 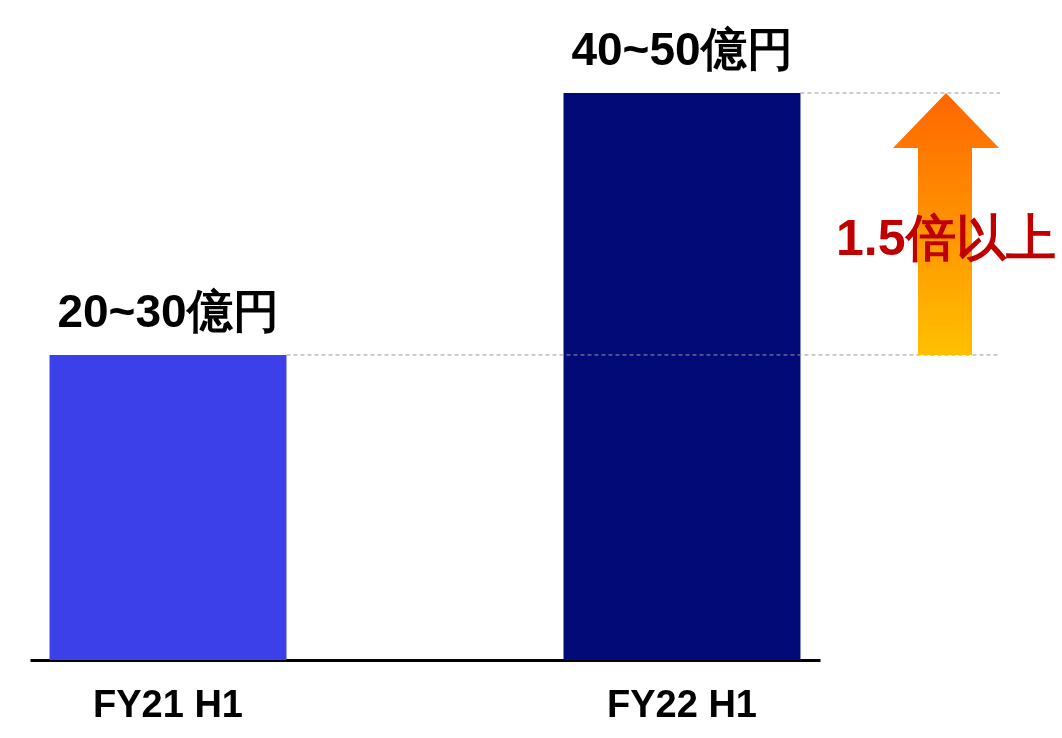 I want to click on x-tick-label: FY21 H1, so click(x=168, y=703).